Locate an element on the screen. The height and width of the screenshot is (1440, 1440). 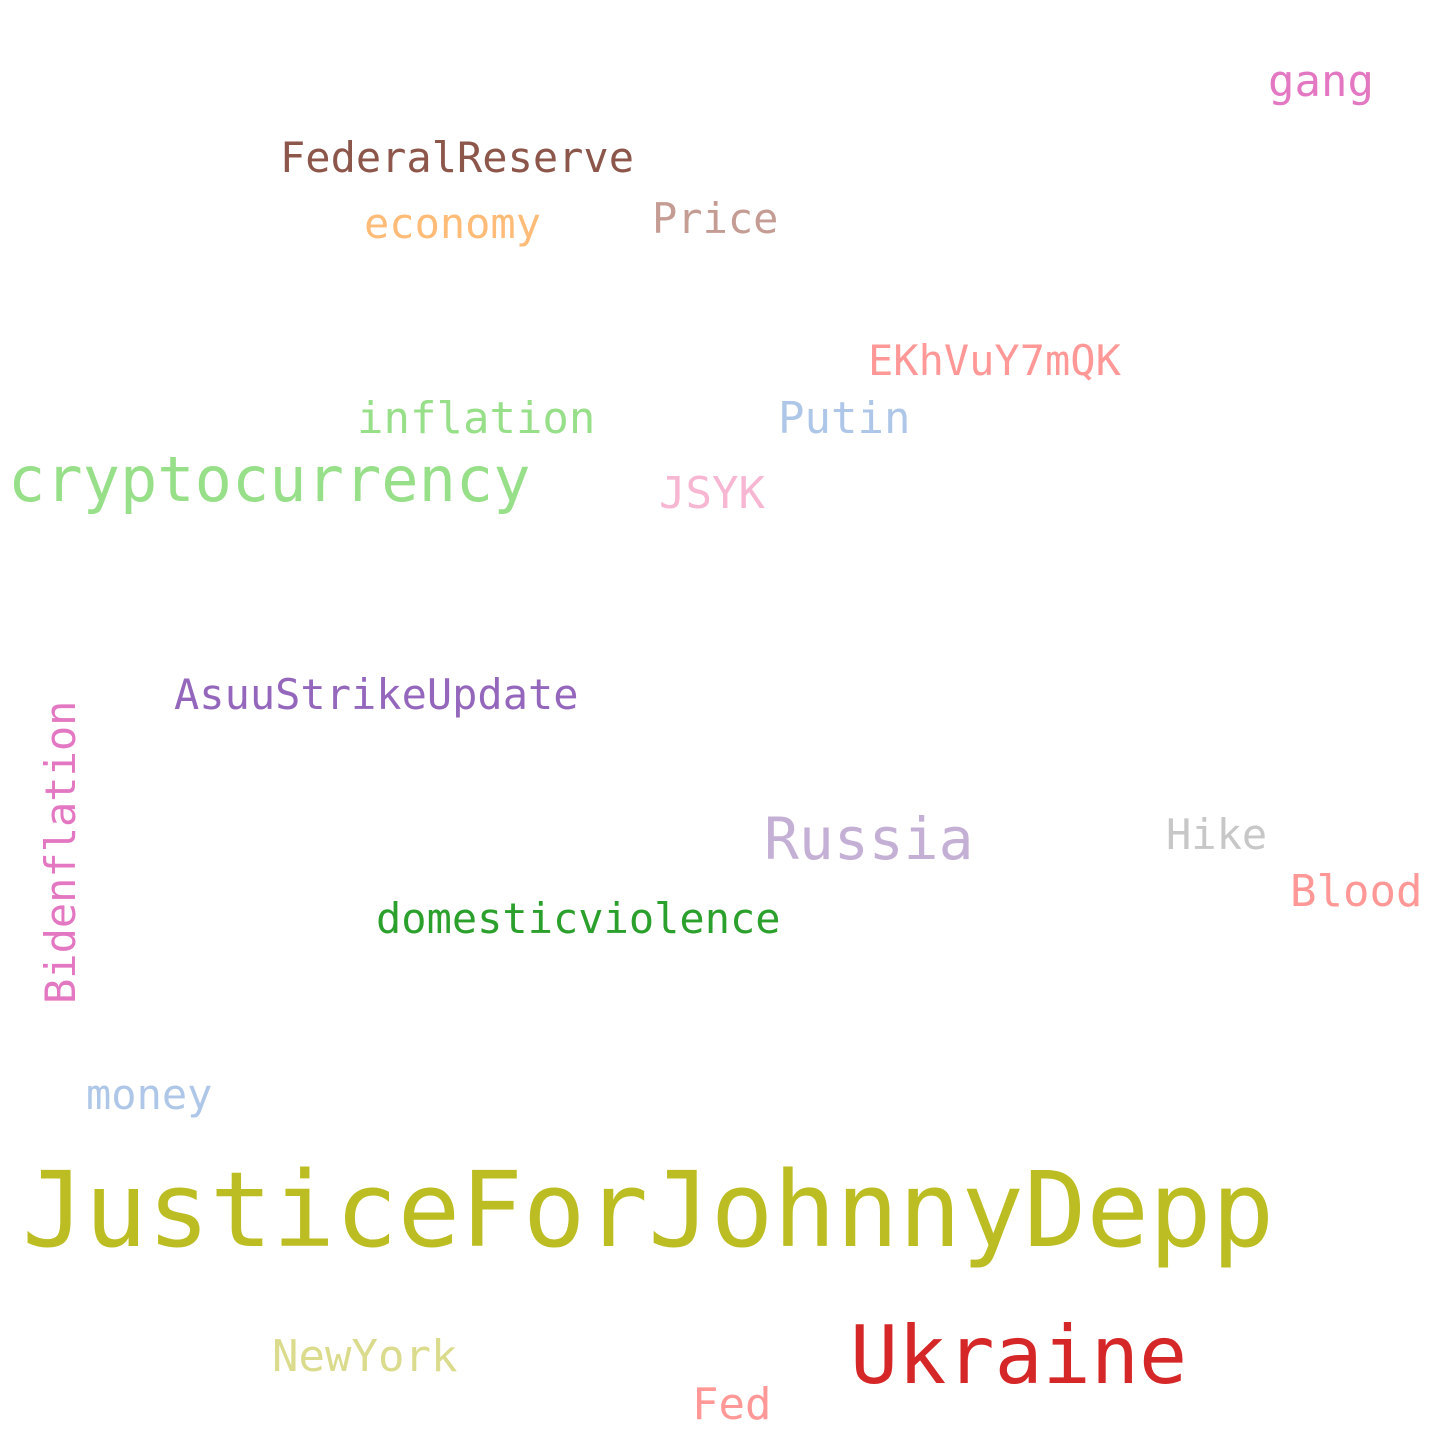
word-bidenflation: Bidenflation is located at coordinates (60, 852).